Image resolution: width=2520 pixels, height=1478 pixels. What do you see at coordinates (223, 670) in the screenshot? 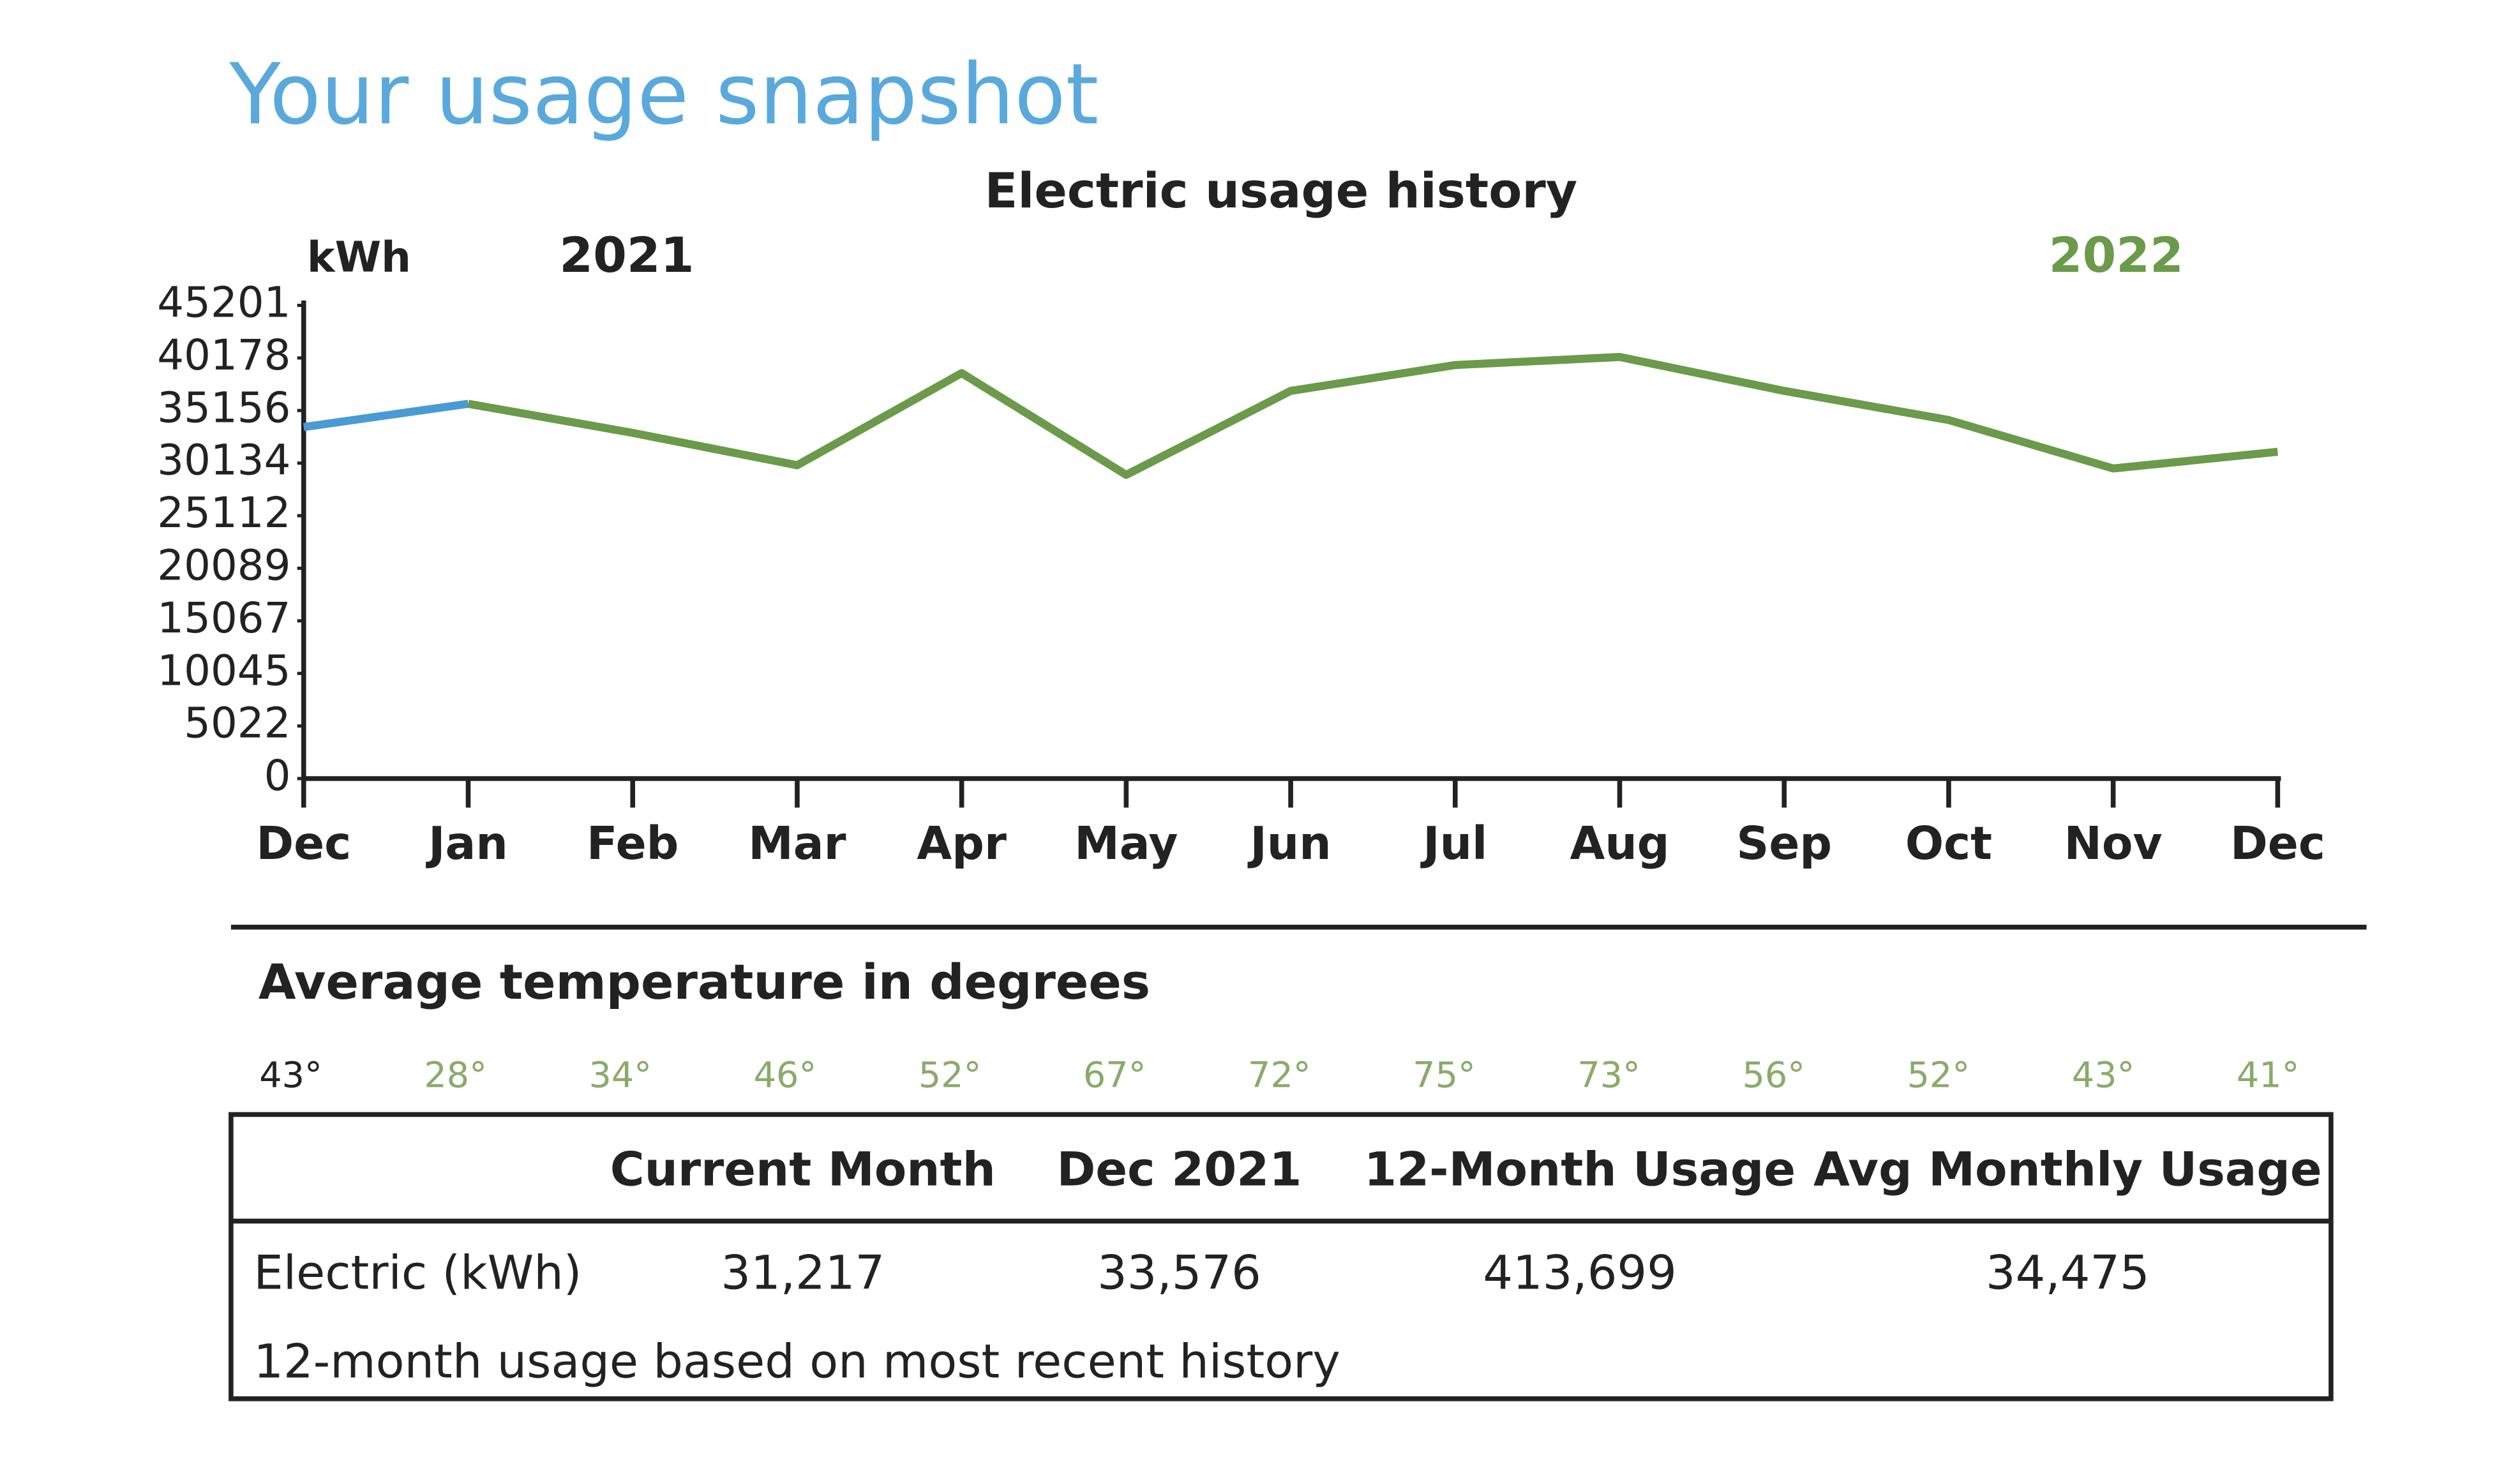
I see `y-tick-label: 10045` at bounding box center [223, 670].